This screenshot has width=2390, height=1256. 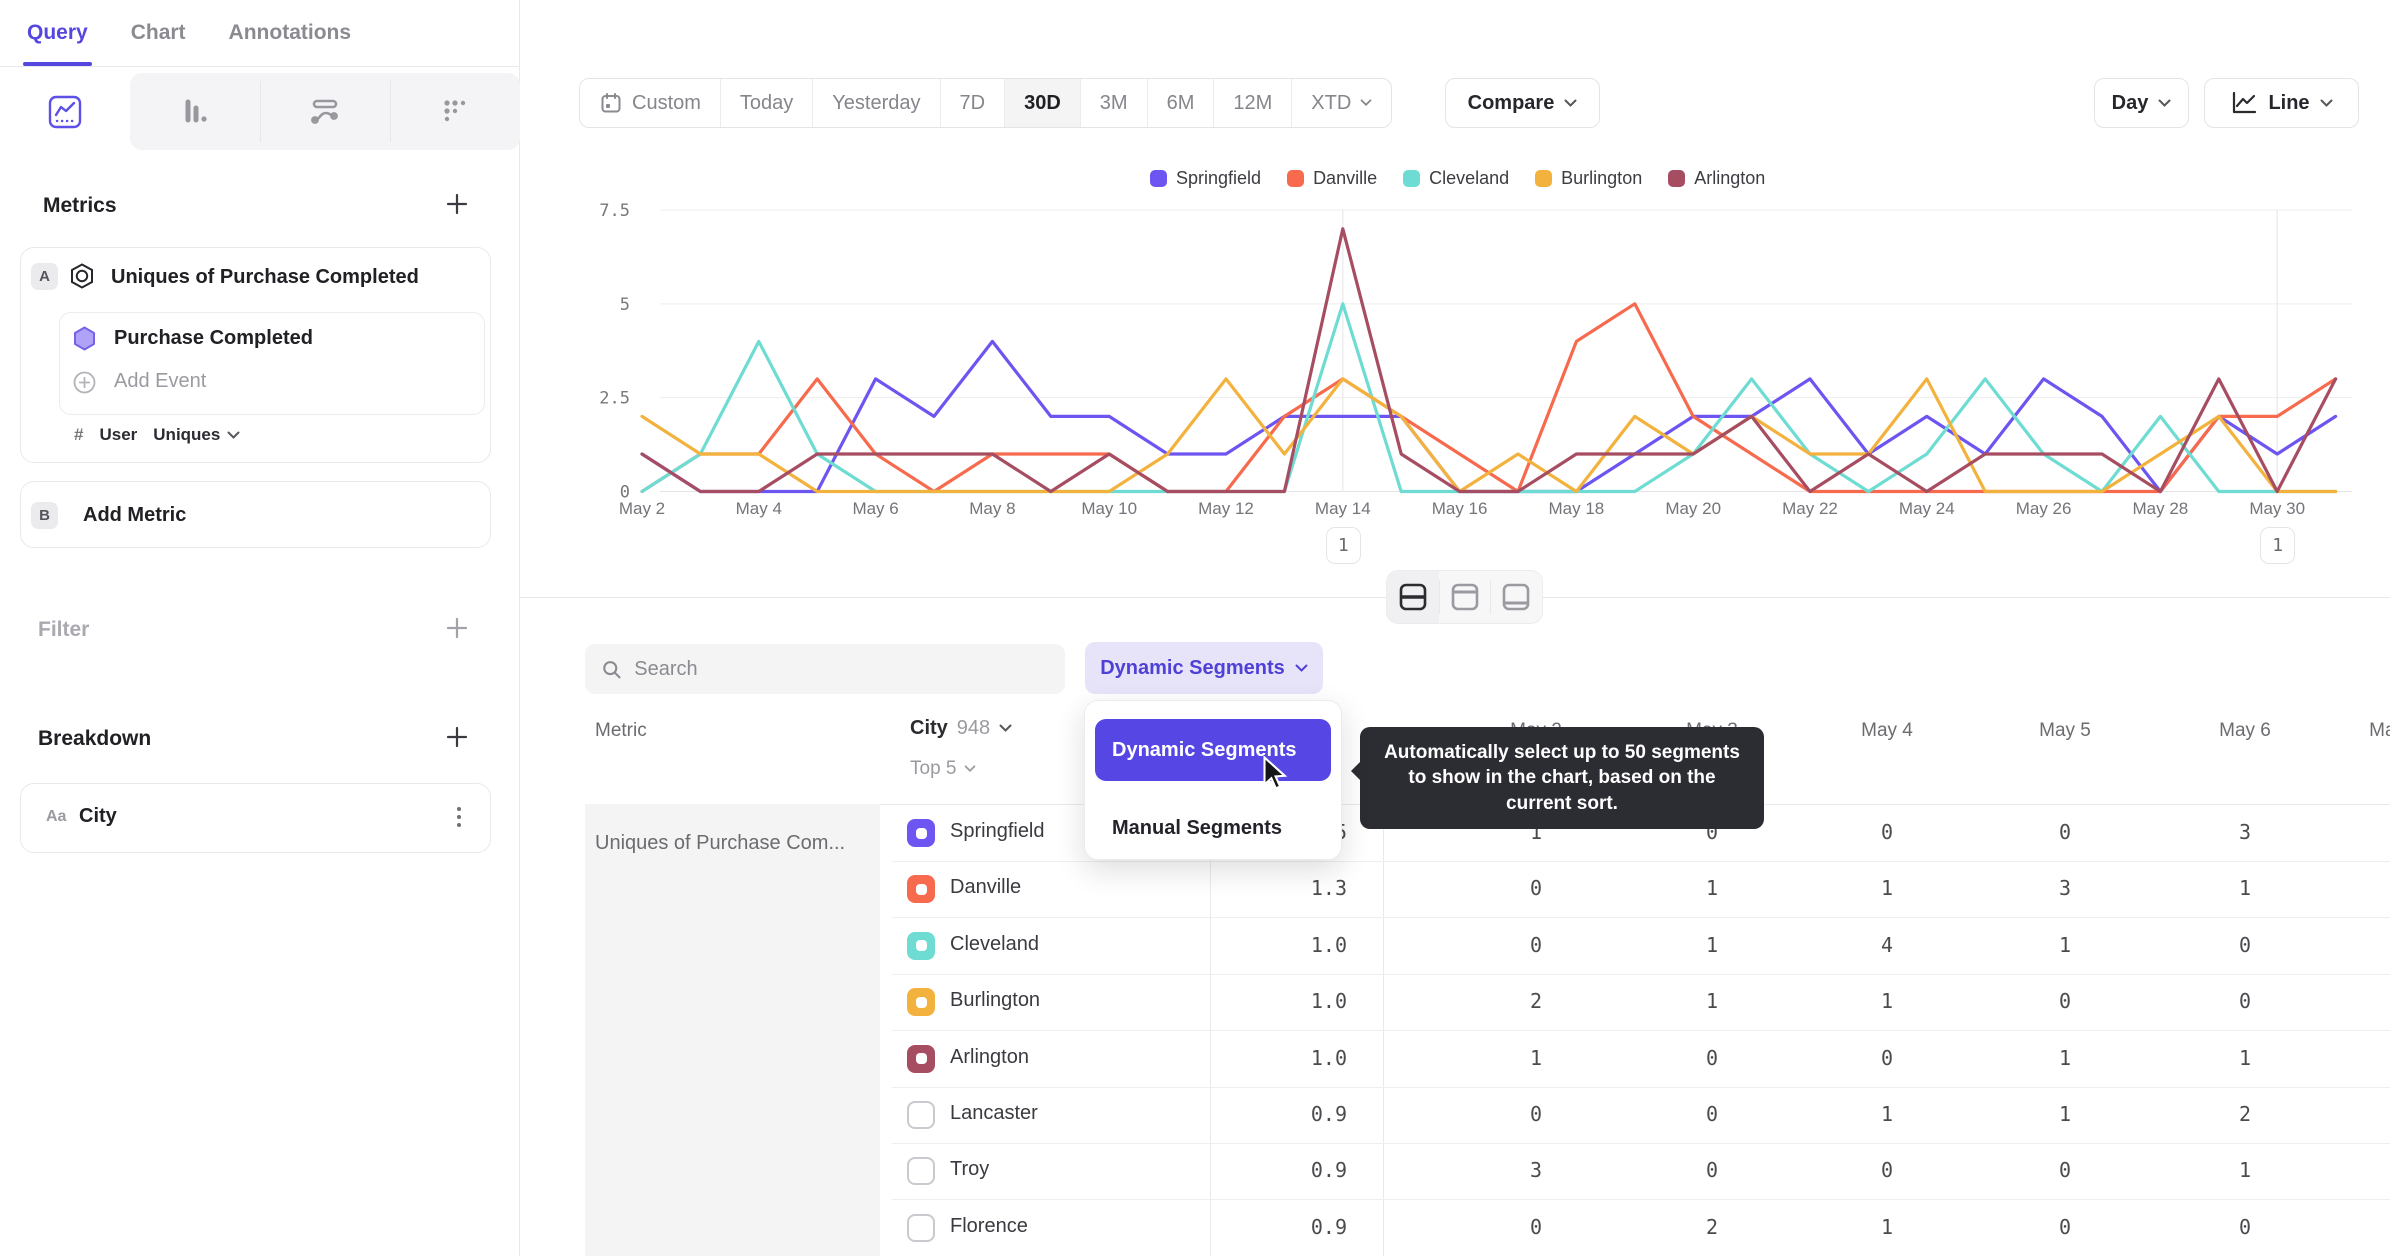 What do you see at coordinates (455, 111) in the screenshot?
I see `chart-type-scatter-tab` at bounding box center [455, 111].